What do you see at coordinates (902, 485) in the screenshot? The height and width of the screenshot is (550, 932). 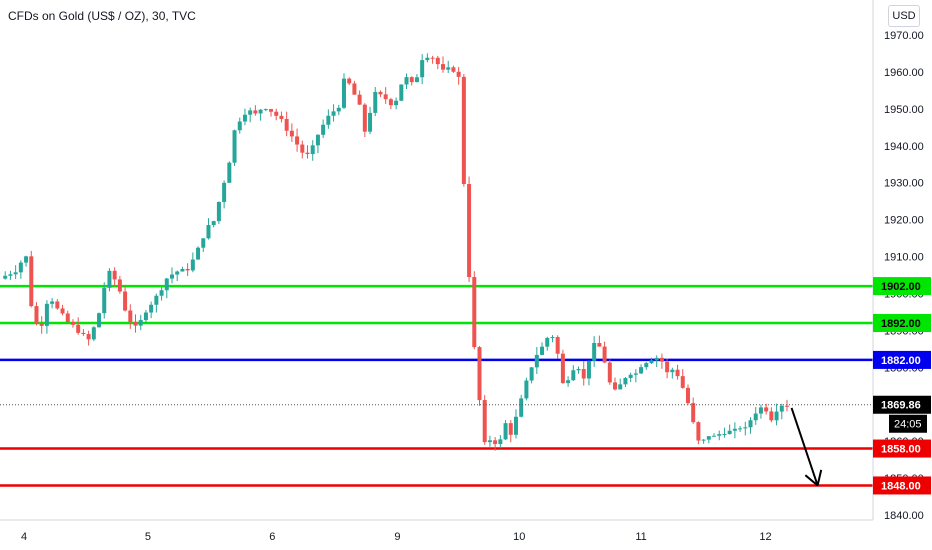 I see `level-price-badge: 1848.00` at bounding box center [902, 485].